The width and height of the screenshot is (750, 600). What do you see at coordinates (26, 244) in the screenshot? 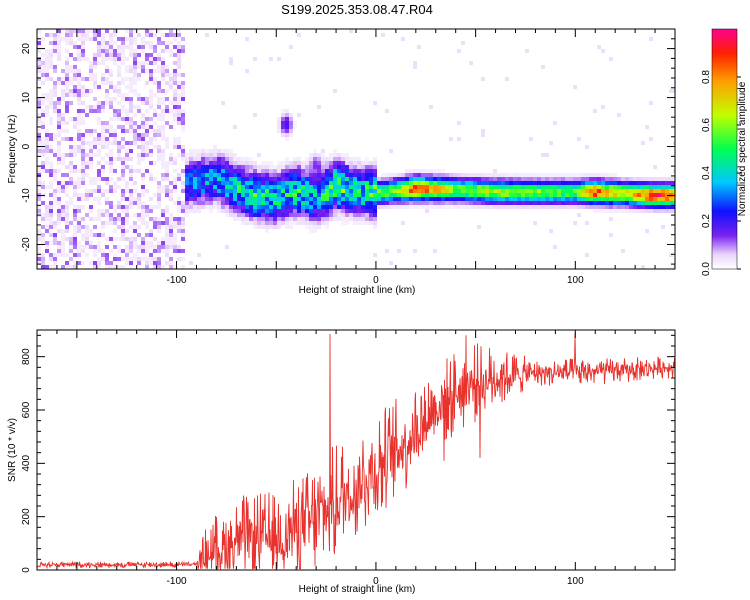
I see `top-y-tick-label: -20` at bounding box center [26, 244].